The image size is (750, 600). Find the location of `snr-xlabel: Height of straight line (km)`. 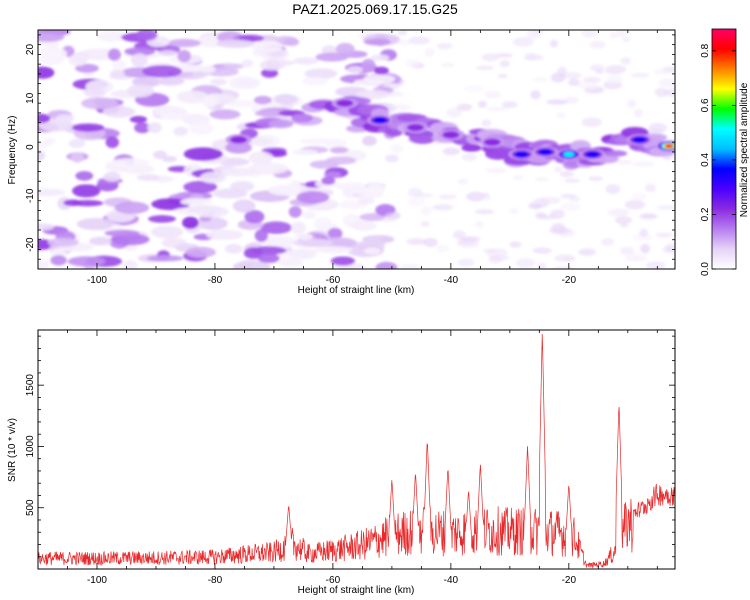

snr-xlabel: Height of straight line (km) is located at coordinates (356, 590).